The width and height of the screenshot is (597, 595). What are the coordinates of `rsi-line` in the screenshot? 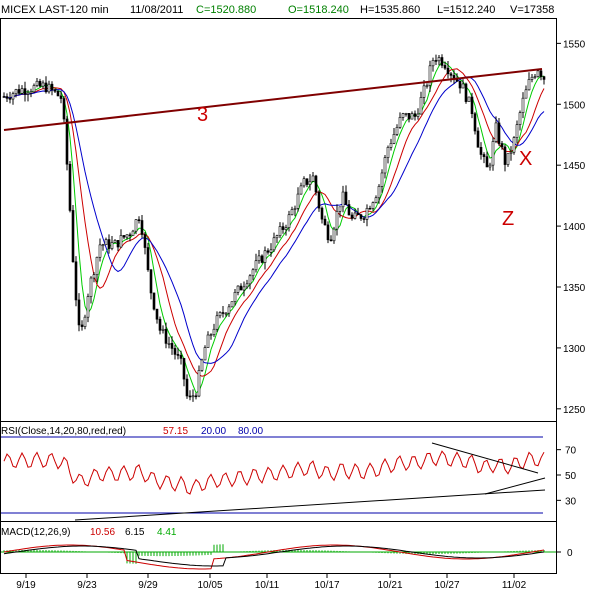 It's located at (274, 472).